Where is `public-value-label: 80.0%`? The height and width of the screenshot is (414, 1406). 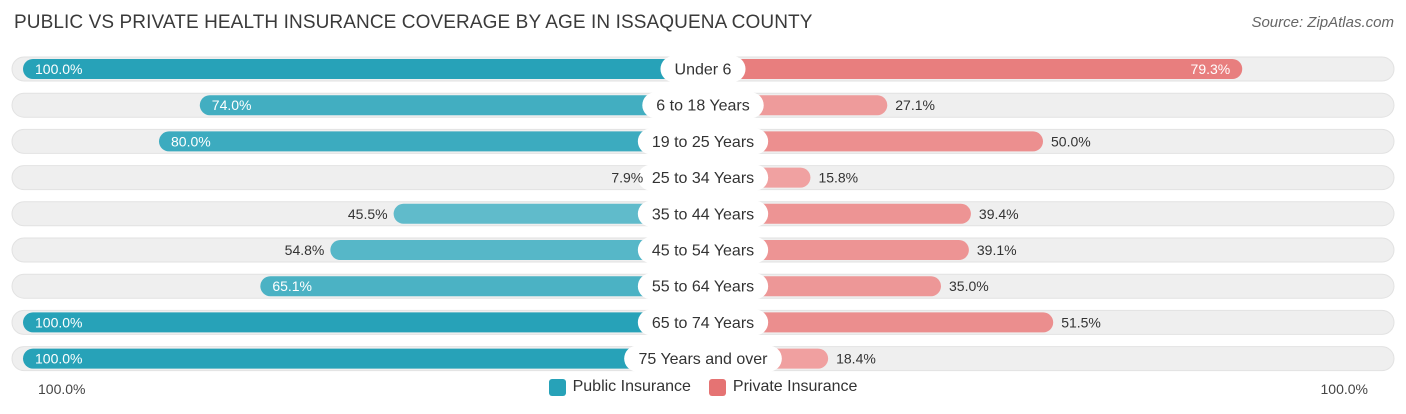
public-value-label: 80.0% is located at coordinates (191, 141).